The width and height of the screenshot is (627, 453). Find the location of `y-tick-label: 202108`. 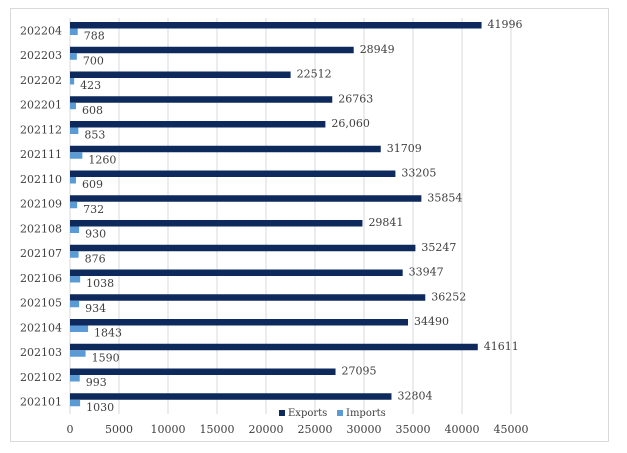

y-tick-label: 202108 is located at coordinates (41, 228).